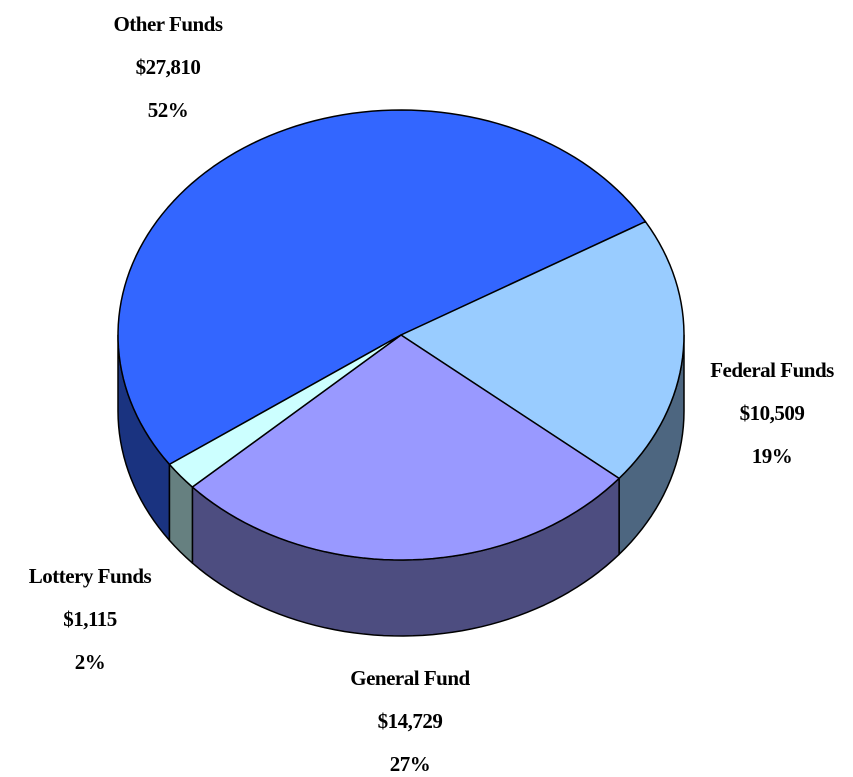 The width and height of the screenshot is (853, 777). What do you see at coordinates (168, 67) in the screenshot?
I see `value-label: $27,810` at bounding box center [168, 67].